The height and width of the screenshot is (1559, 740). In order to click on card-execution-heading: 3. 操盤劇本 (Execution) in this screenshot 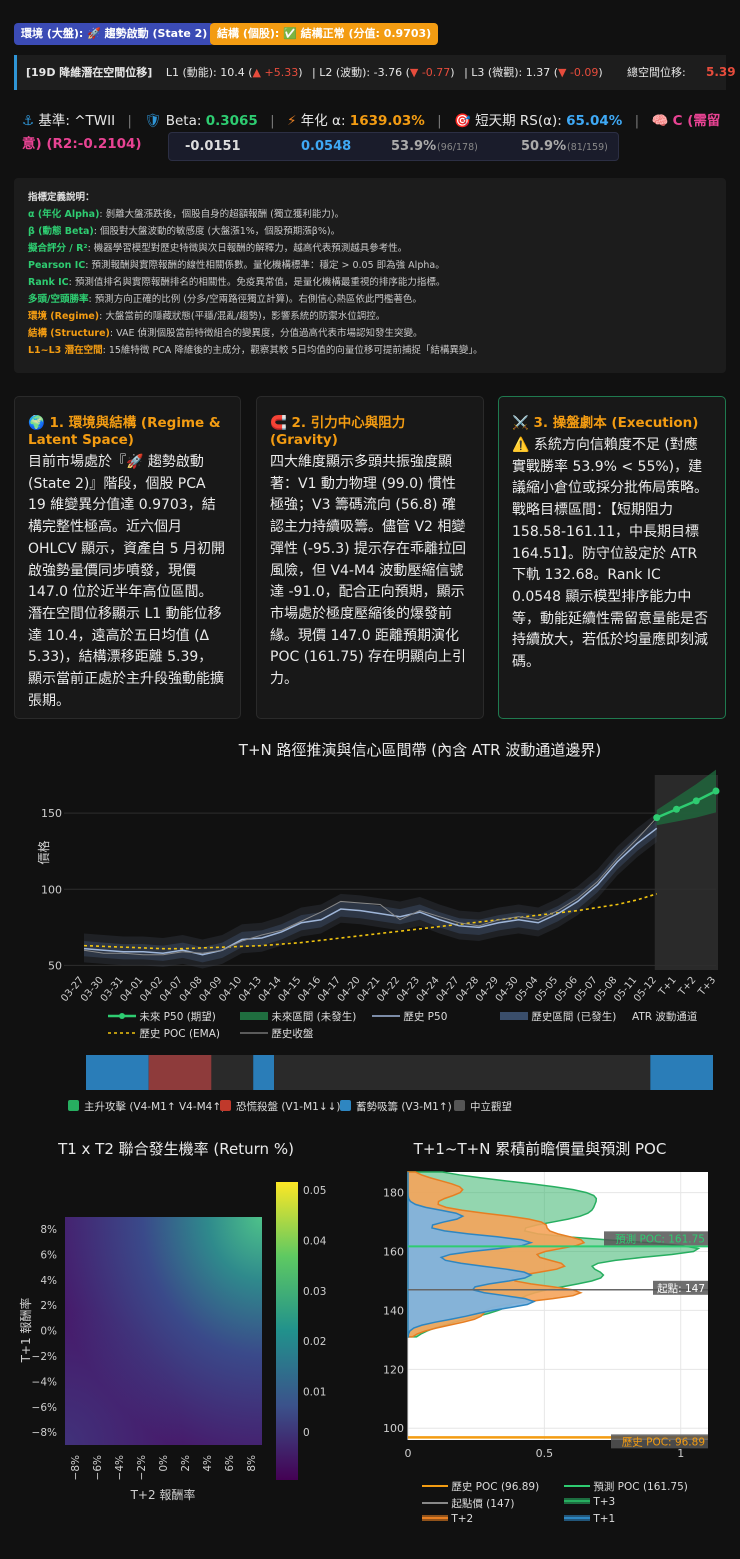, I will do `click(616, 423)`.